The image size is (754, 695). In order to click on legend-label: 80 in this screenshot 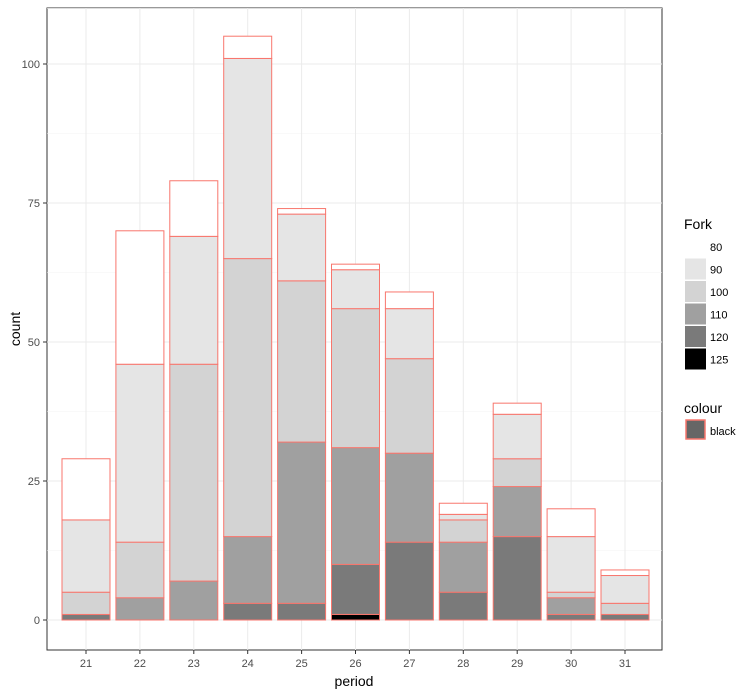, I will do `click(716, 248)`.